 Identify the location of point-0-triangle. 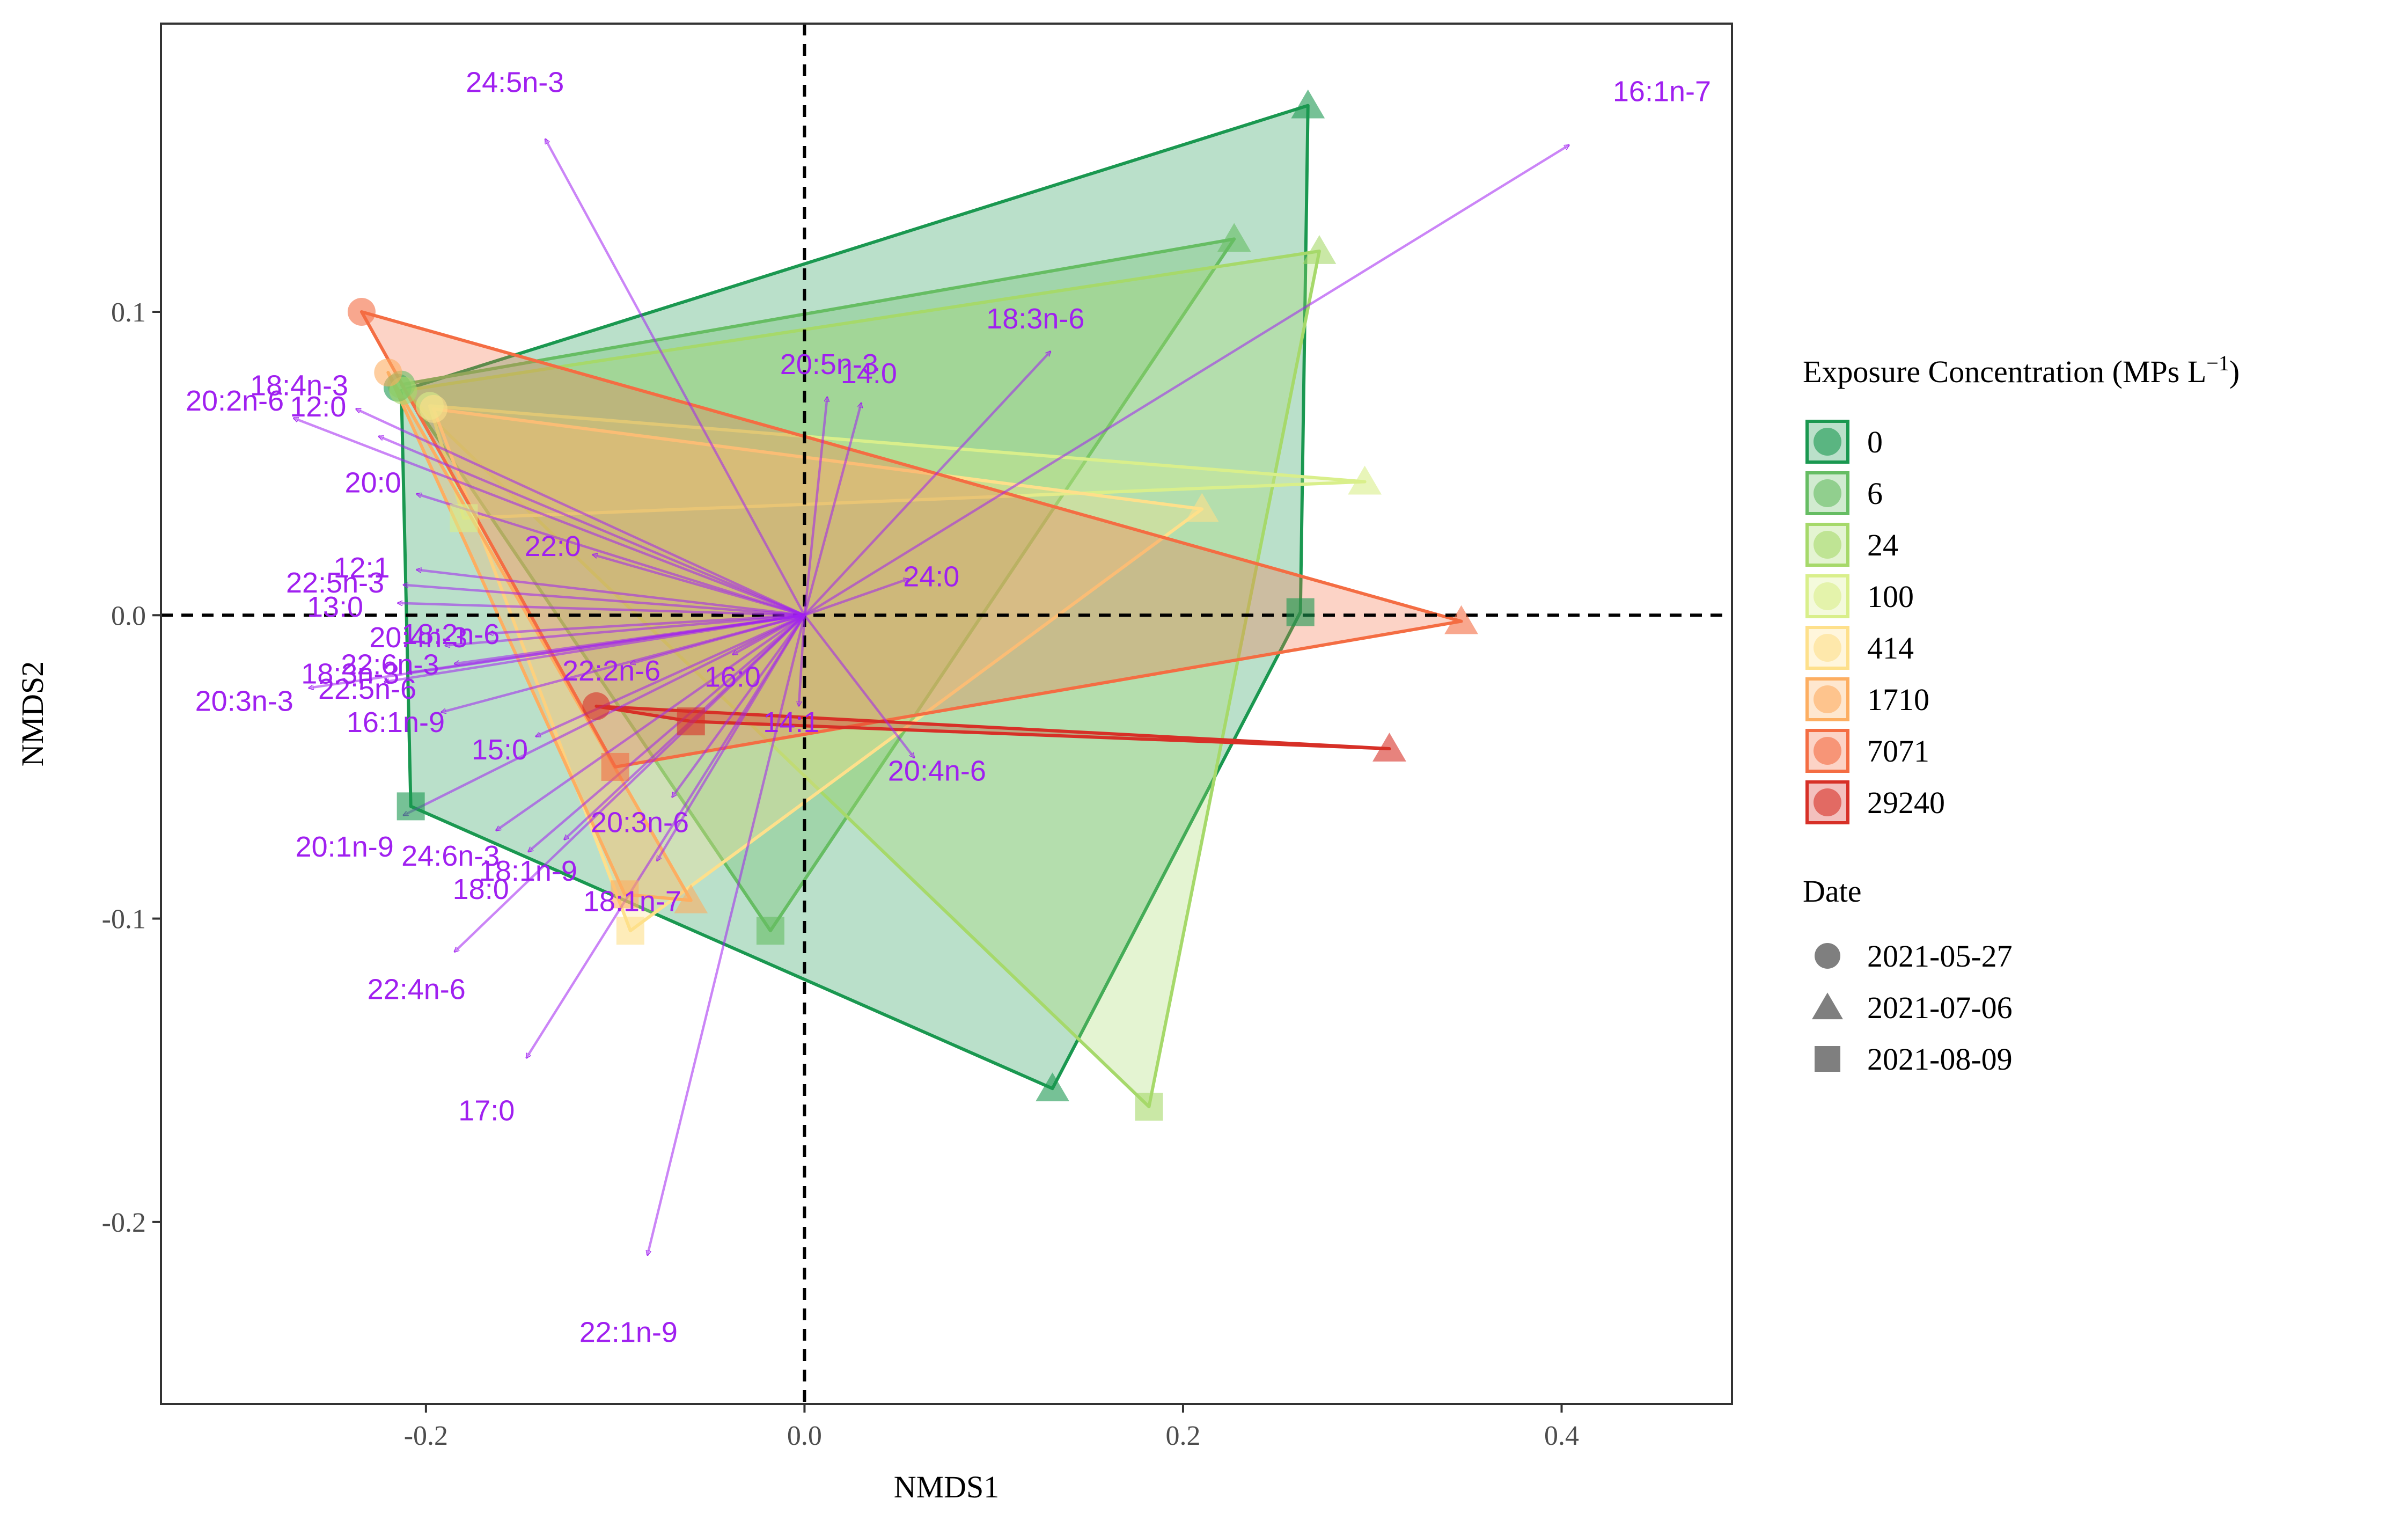
(1052, 1087).